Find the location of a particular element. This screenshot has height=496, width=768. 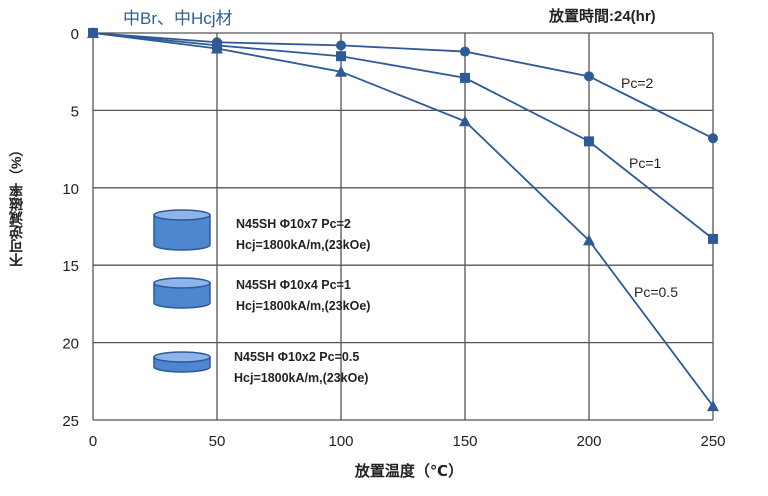

x-tick-label: 150 is located at coordinates (464, 441).